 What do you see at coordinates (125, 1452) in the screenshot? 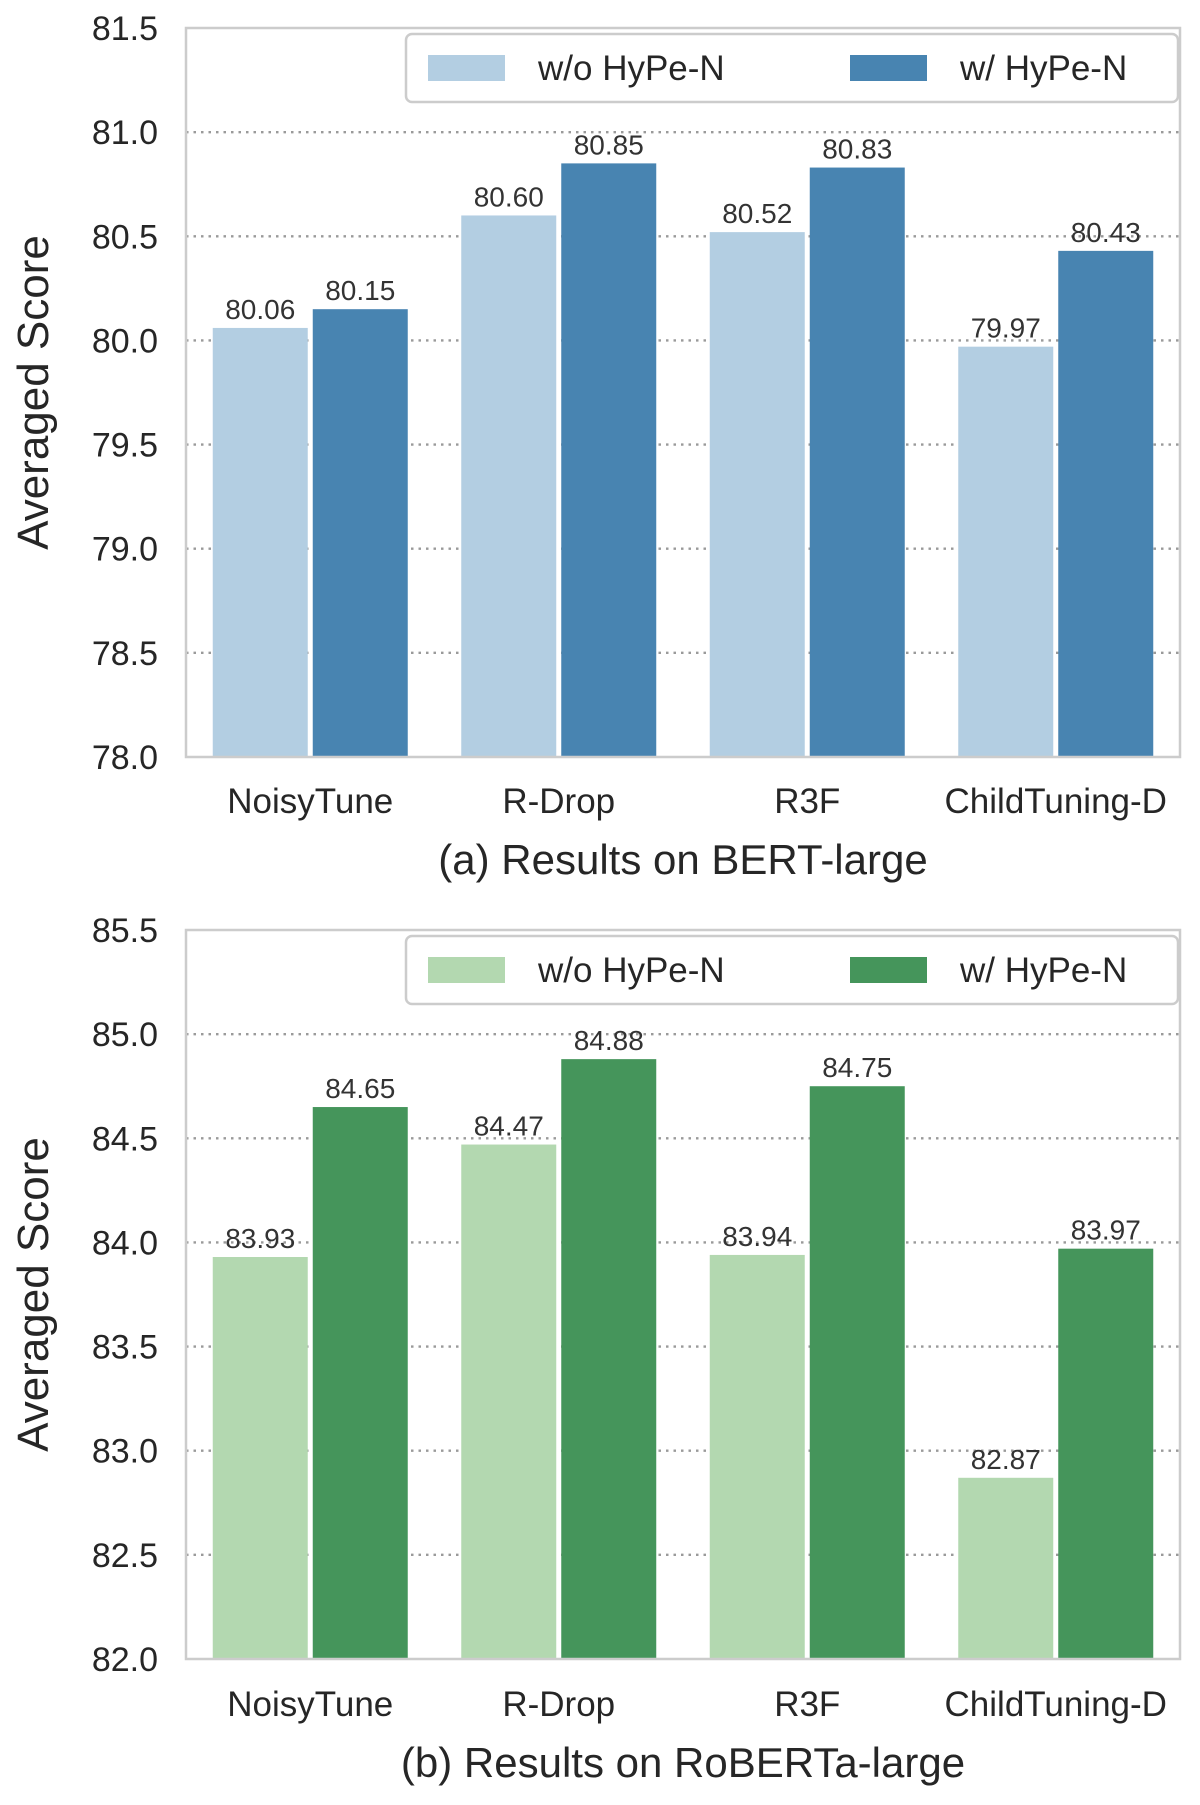
I see `y-tick-label: 83.0` at bounding box center [125, 1452].